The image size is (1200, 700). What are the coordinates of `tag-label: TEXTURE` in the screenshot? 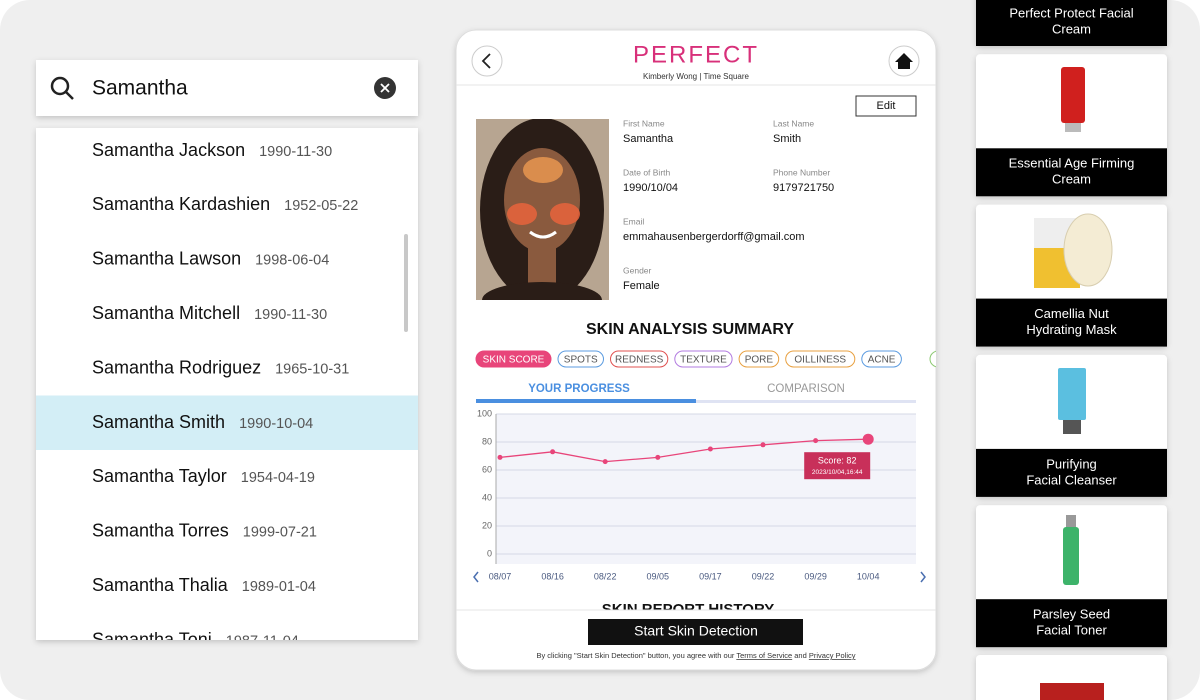 It's located at (703, 360).